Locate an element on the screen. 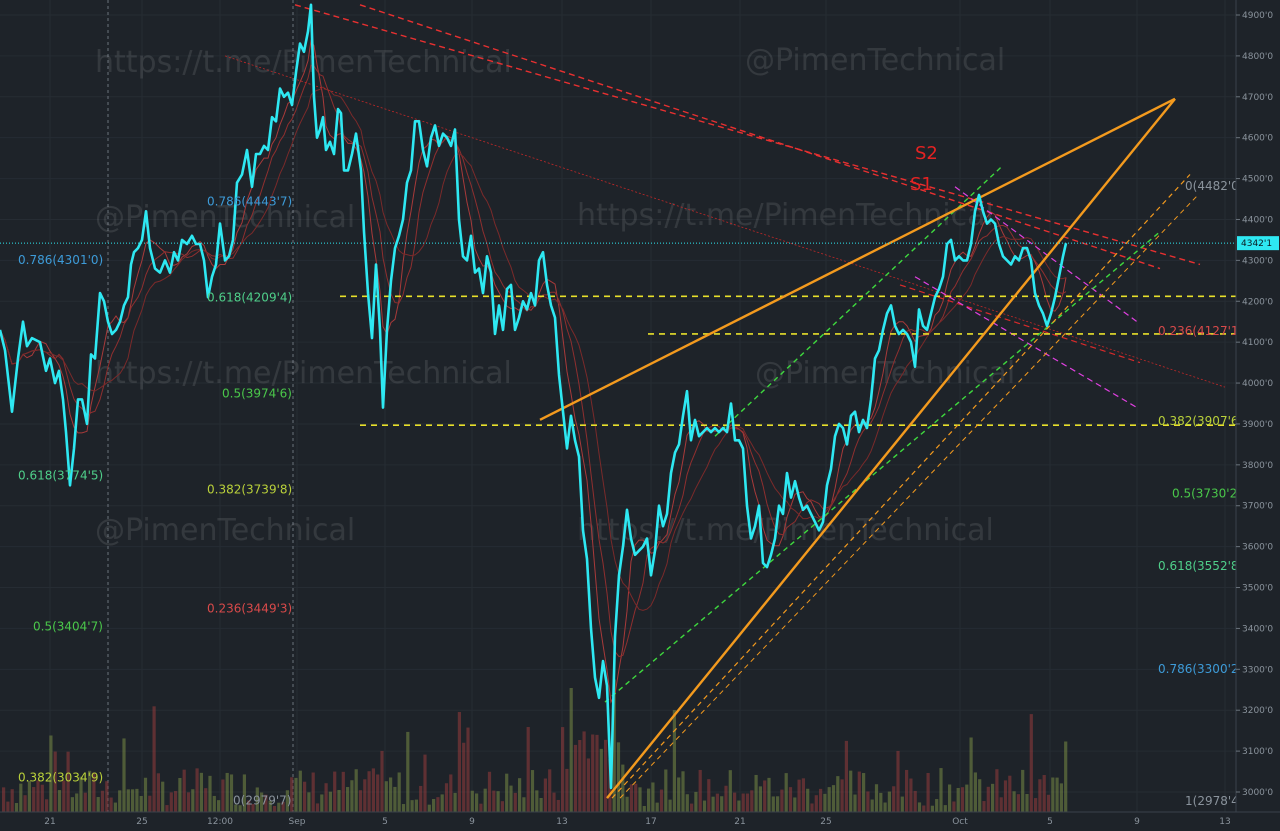 This screenshot has width=1280, height=831. support-red-dashed-line is located at coordinates (1020, 324).